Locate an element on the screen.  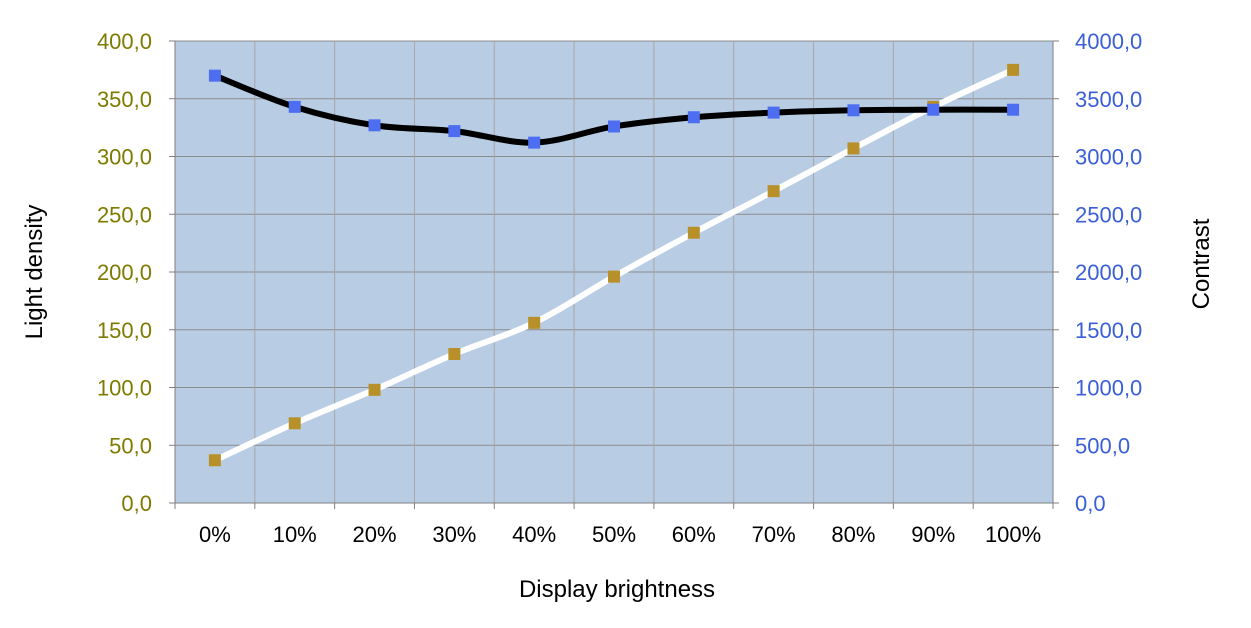
series-2-line is located at coordinates (614, 109).